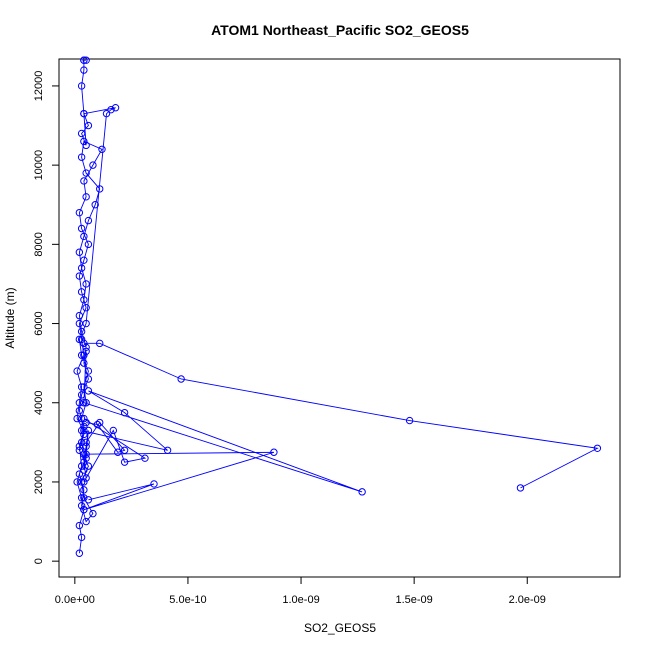 The image size is (650, 650). Describe the element at coordinates (39, 244) in the screenshot. I see `y-tick-label: 8000` at that location.